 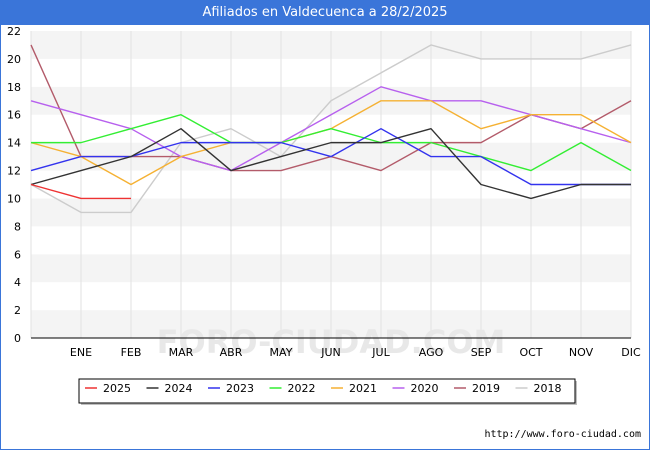 What do you see at coordinates (323, 388) in the screenshot?
I see `legend: 2025 2024 2023 2022 2021 2020 2019 2018` at bounding box center [323, 388].